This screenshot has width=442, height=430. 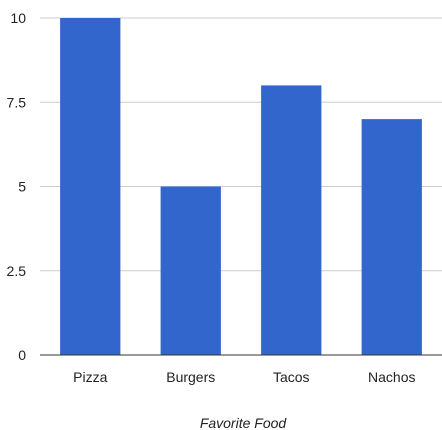 I want to click on bar-tacos, so click(x=291, y=220).